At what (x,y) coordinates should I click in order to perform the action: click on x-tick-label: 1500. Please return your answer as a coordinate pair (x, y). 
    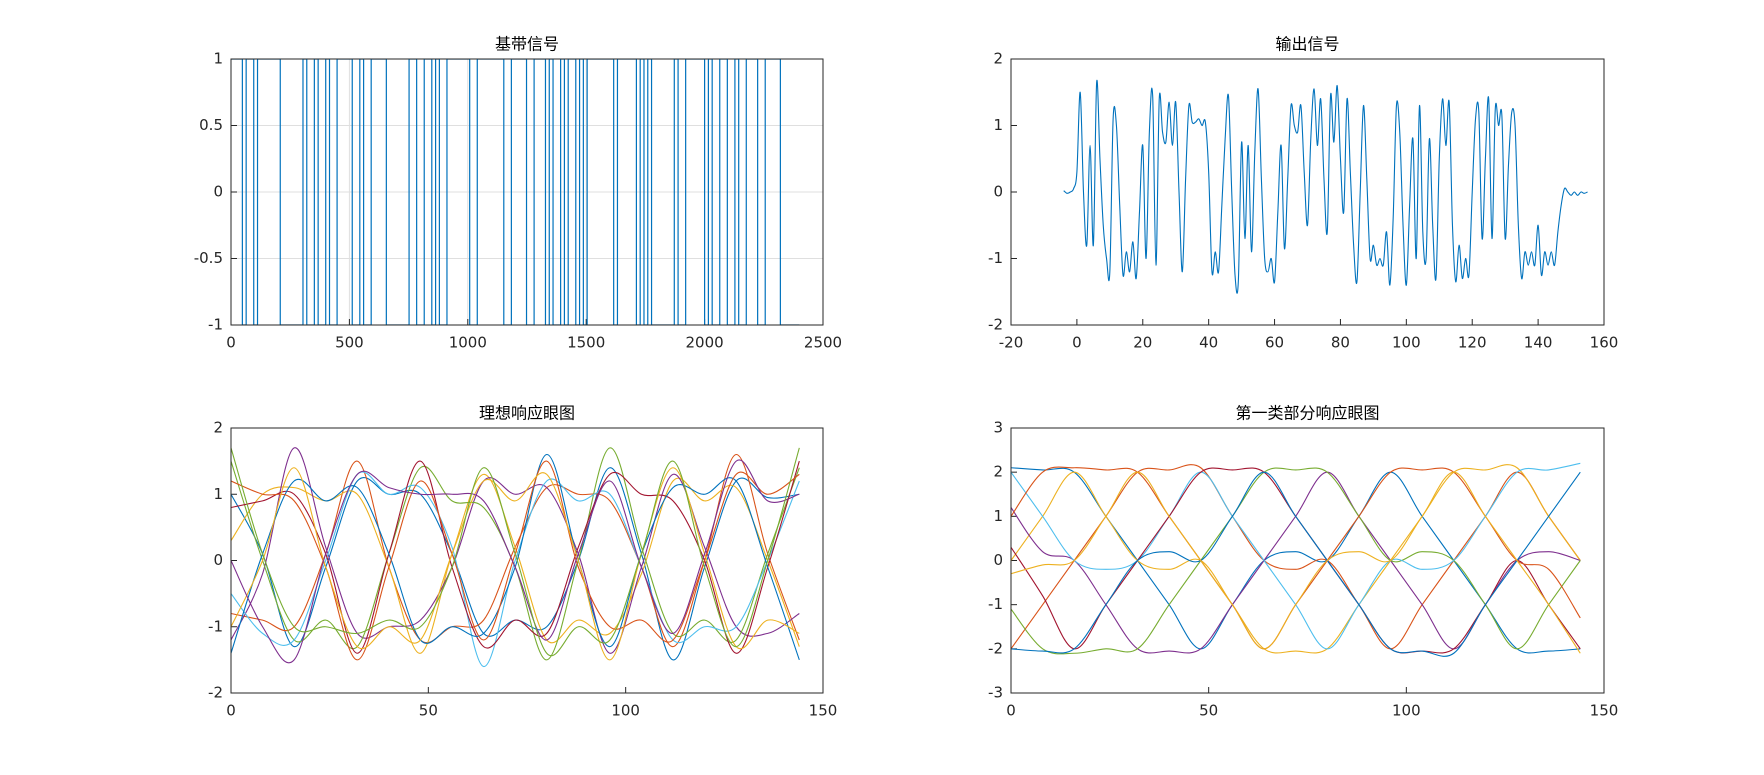
    Looking at the image, I should click on (586, 343).